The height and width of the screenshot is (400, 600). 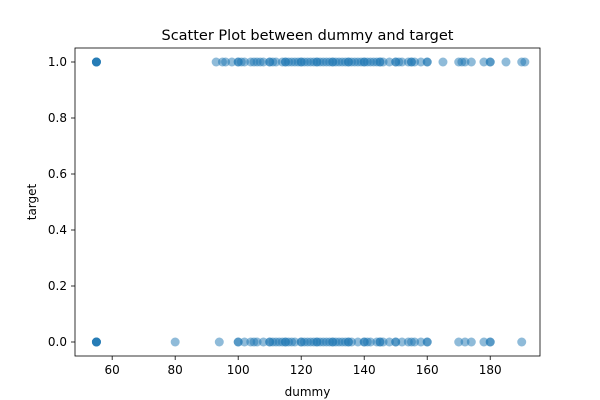 I want to click on y-tick-label: 0.6, so click(x=57, y=174).